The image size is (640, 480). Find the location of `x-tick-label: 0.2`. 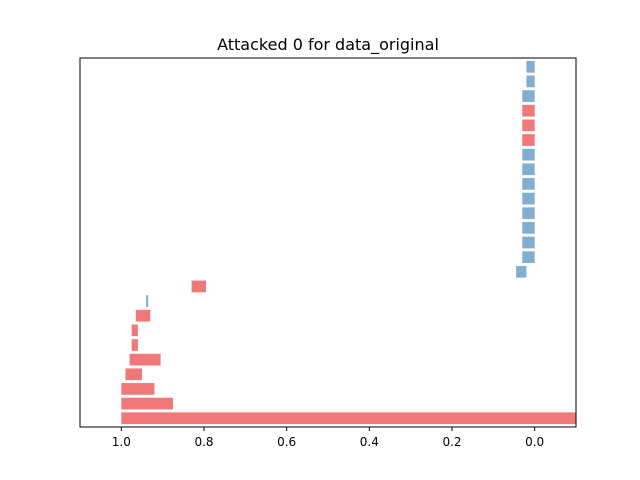

x-tick-label: 0.2 is located at coordinates (451, 442).